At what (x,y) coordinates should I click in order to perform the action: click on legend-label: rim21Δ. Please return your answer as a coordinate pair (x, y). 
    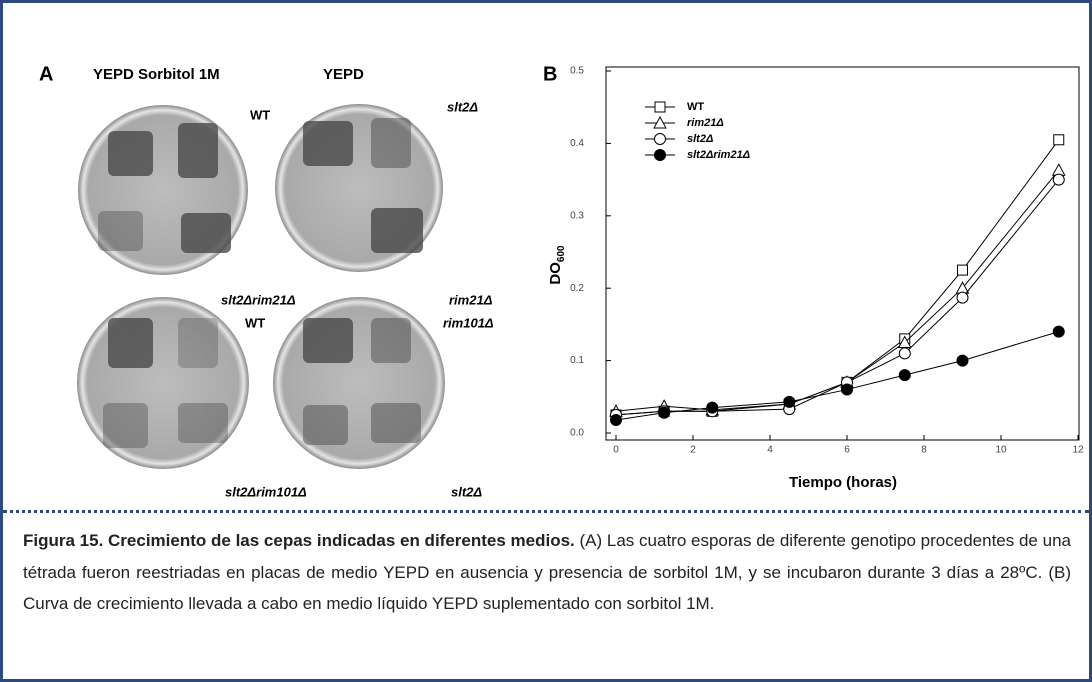
    Looking at the image, I should click on (705, 123).